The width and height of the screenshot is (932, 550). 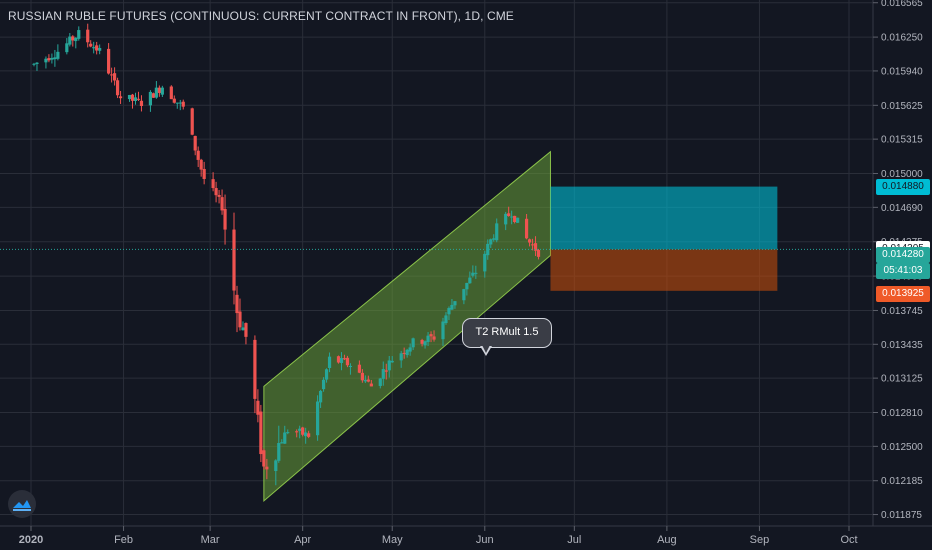 What do you see at coordinates (903, 294) in the screenshot?
I see `stop-price-tag: 0.013925` at bounding box center [903, 294].